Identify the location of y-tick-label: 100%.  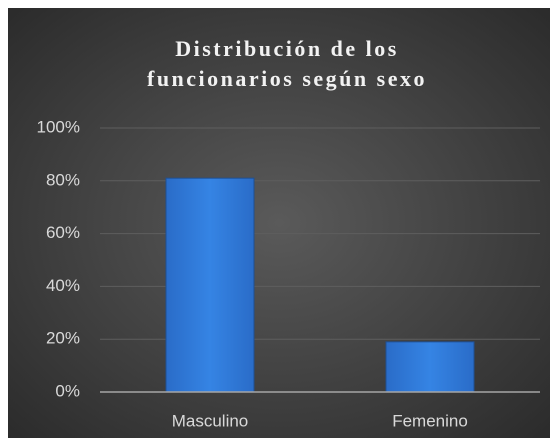
(58, 126).